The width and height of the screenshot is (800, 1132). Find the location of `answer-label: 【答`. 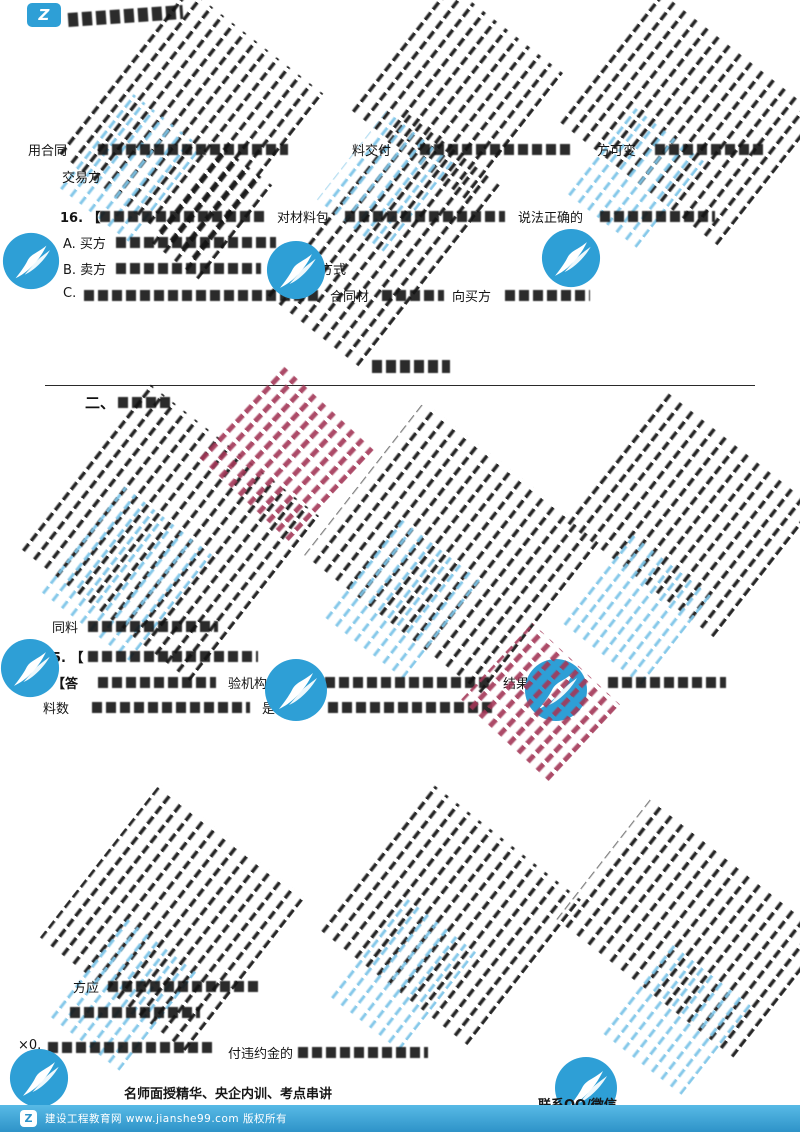

answer-label: 【答 is located at coordinates (65, 684).